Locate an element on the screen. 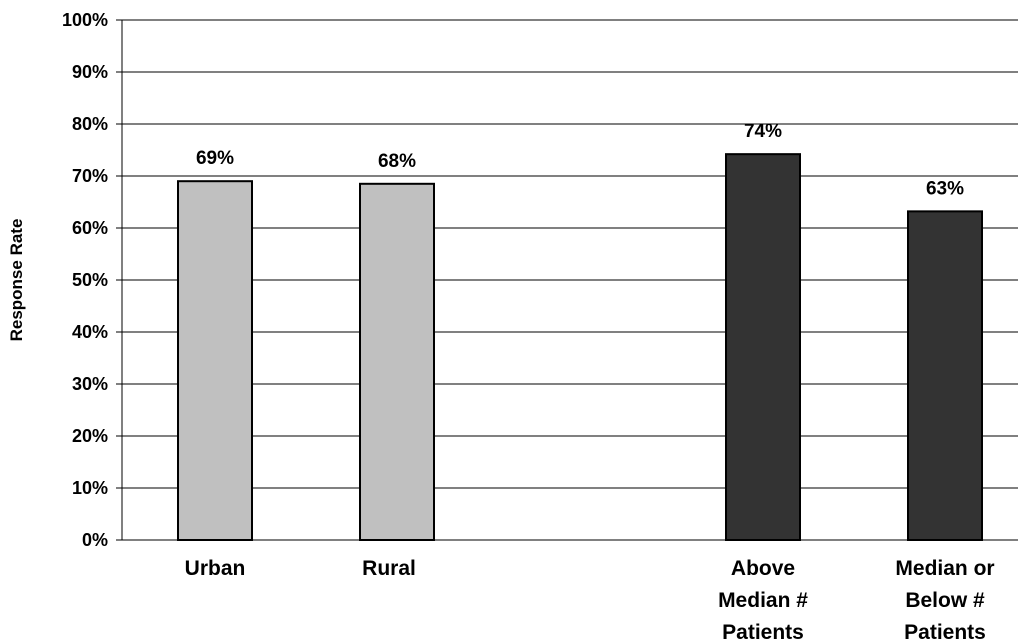 Image resolution: width=1027 pixels, height=643 pixels. y-axis-title: Response Rate is located at coordinates (16, 280).